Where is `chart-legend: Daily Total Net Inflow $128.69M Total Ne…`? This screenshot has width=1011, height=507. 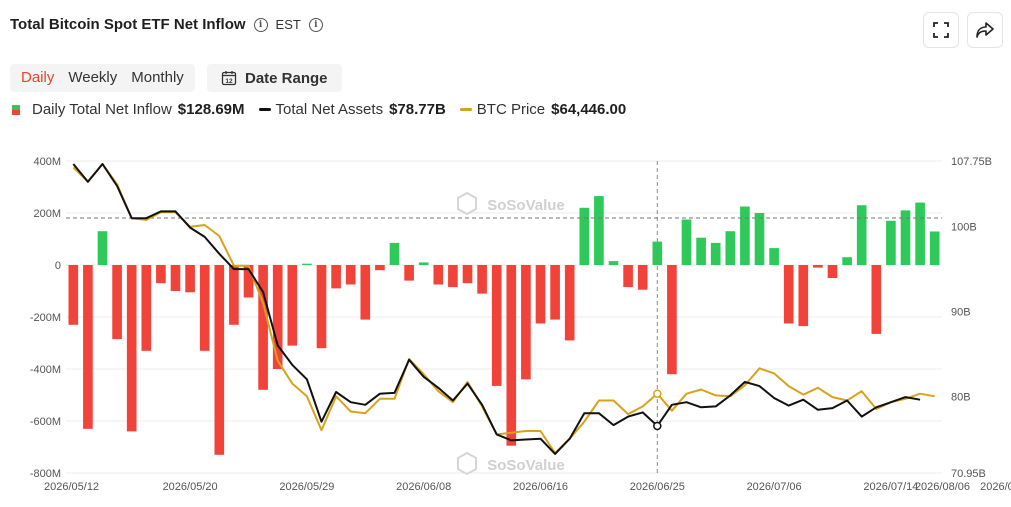
chart-legend: Daily Total Net Inflow $128.69M Total Ne… is located at coordinates (326, 109).